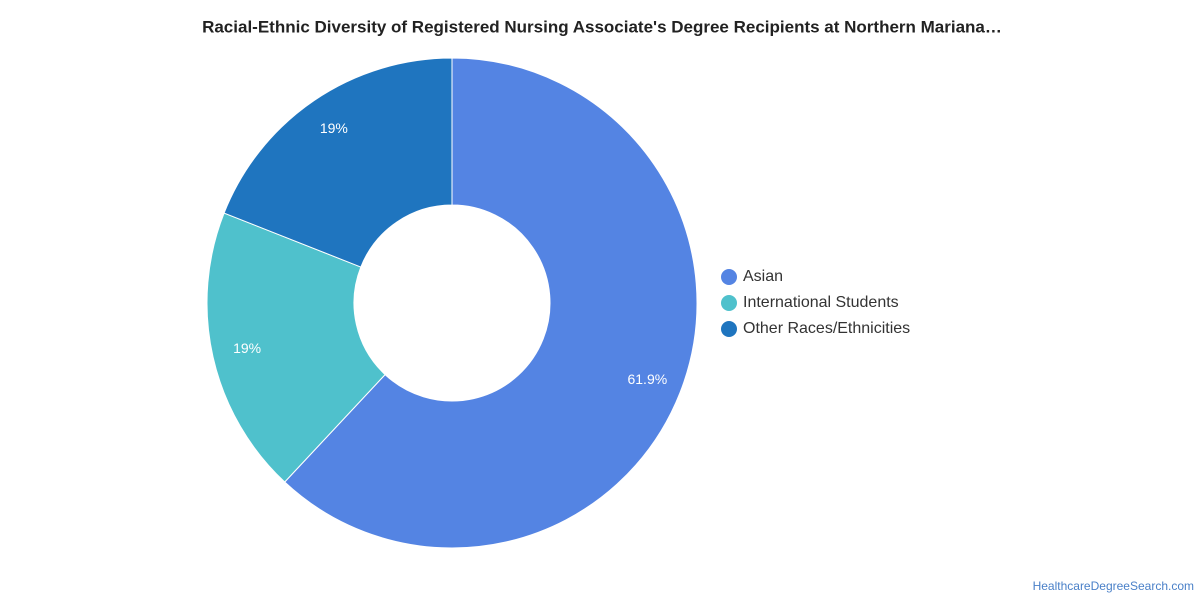 The height and width of the screenshot is (605, 1200). I want to click on legend-label: Asian, so click(763, 276).